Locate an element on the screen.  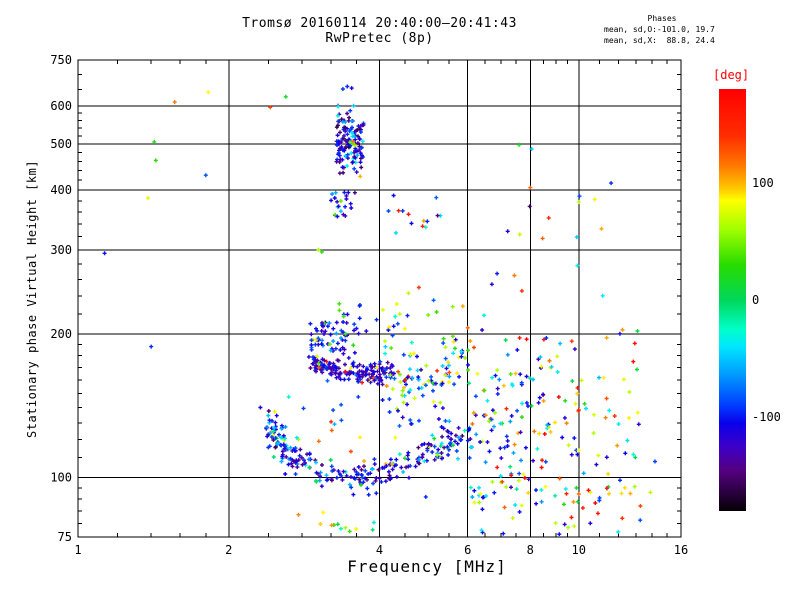
colorbar is located at coordinates (732, 300).